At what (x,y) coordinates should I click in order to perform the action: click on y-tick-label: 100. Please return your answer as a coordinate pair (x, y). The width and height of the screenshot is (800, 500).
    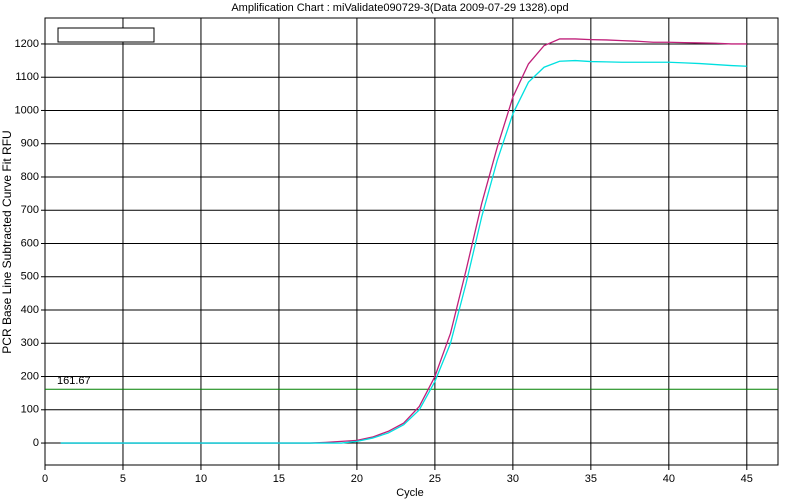
    Looking at the image, I should click on (30, 410).